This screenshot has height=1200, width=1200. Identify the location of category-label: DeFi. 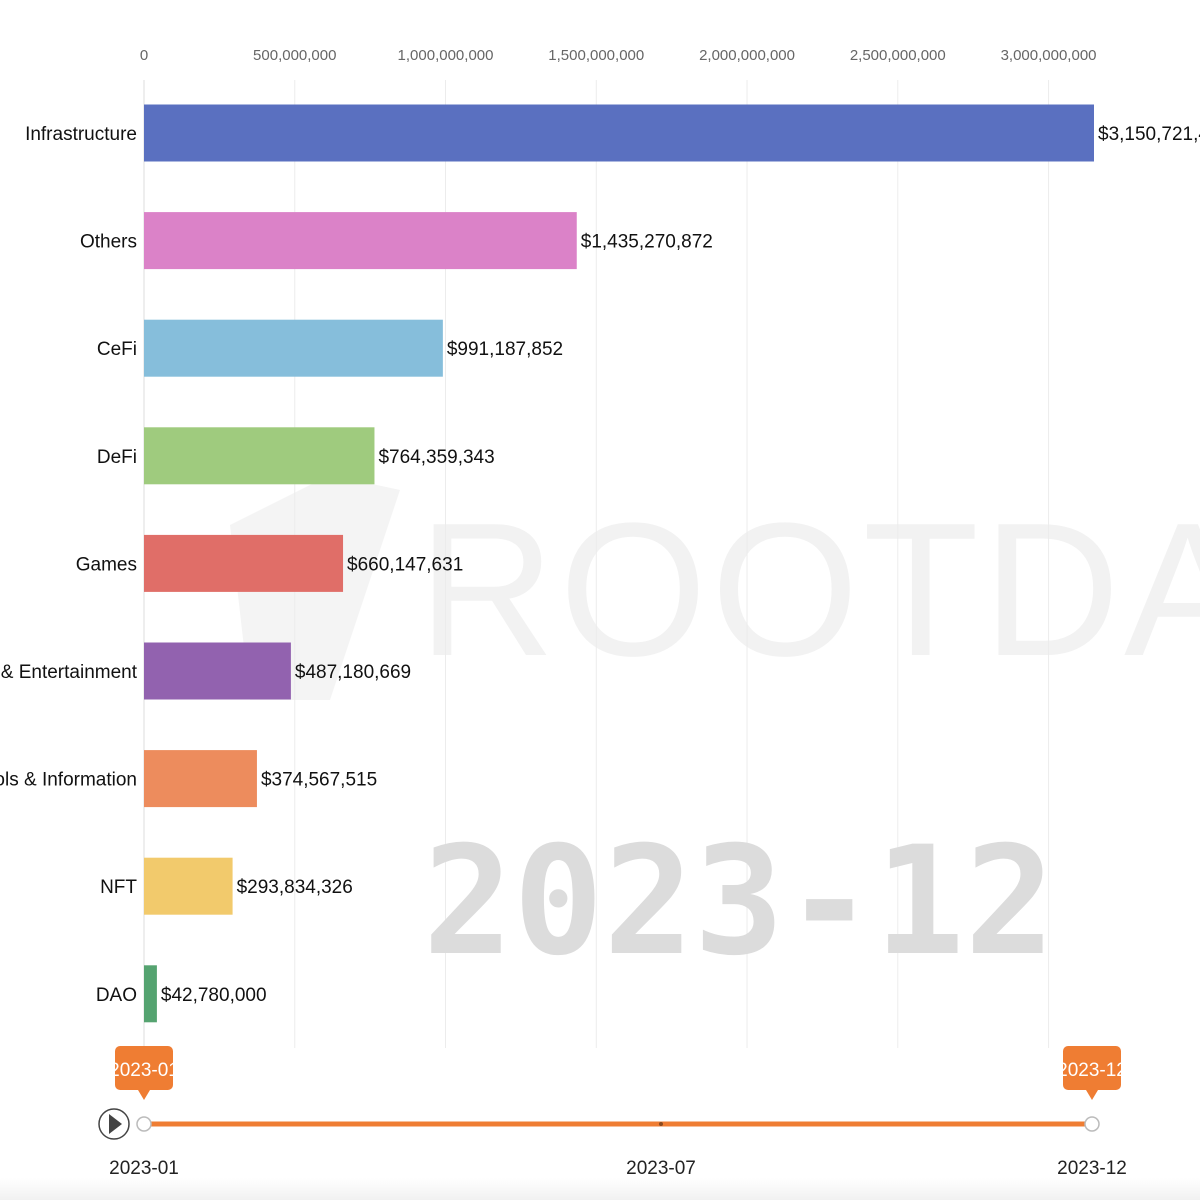
(117, 457).